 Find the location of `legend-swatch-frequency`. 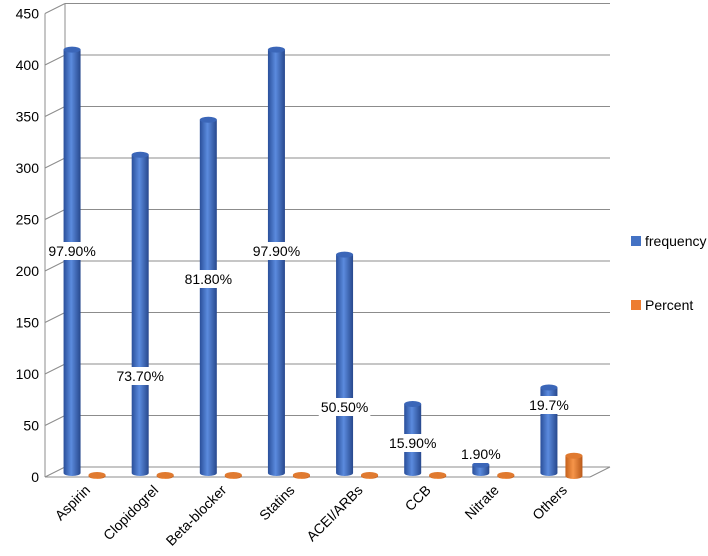

legend-swatch-frequency is located at coordinates (636, 241).